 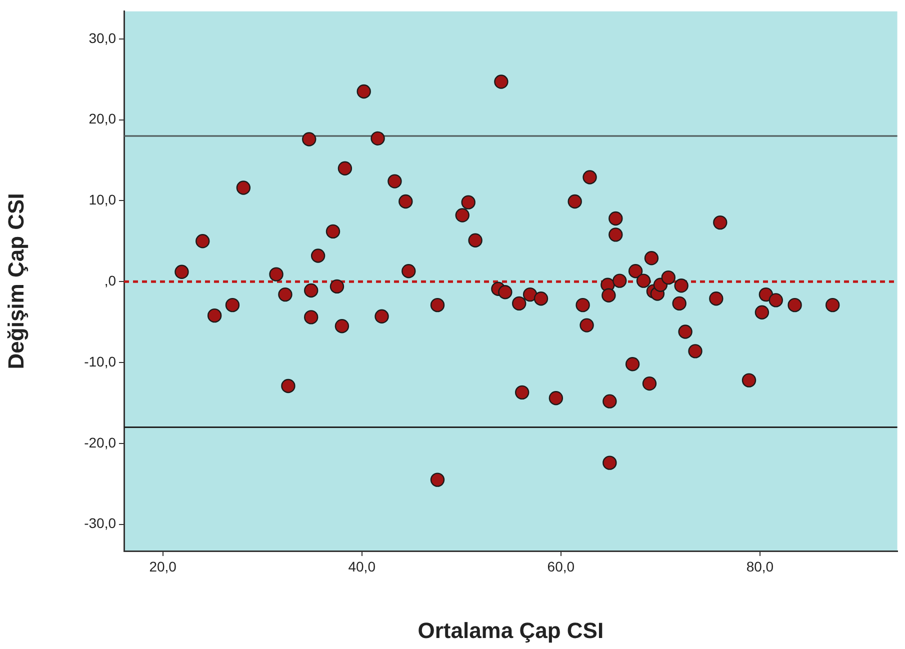 I want to click on x-tick-label: 80,0, so click(x=760, y=566).